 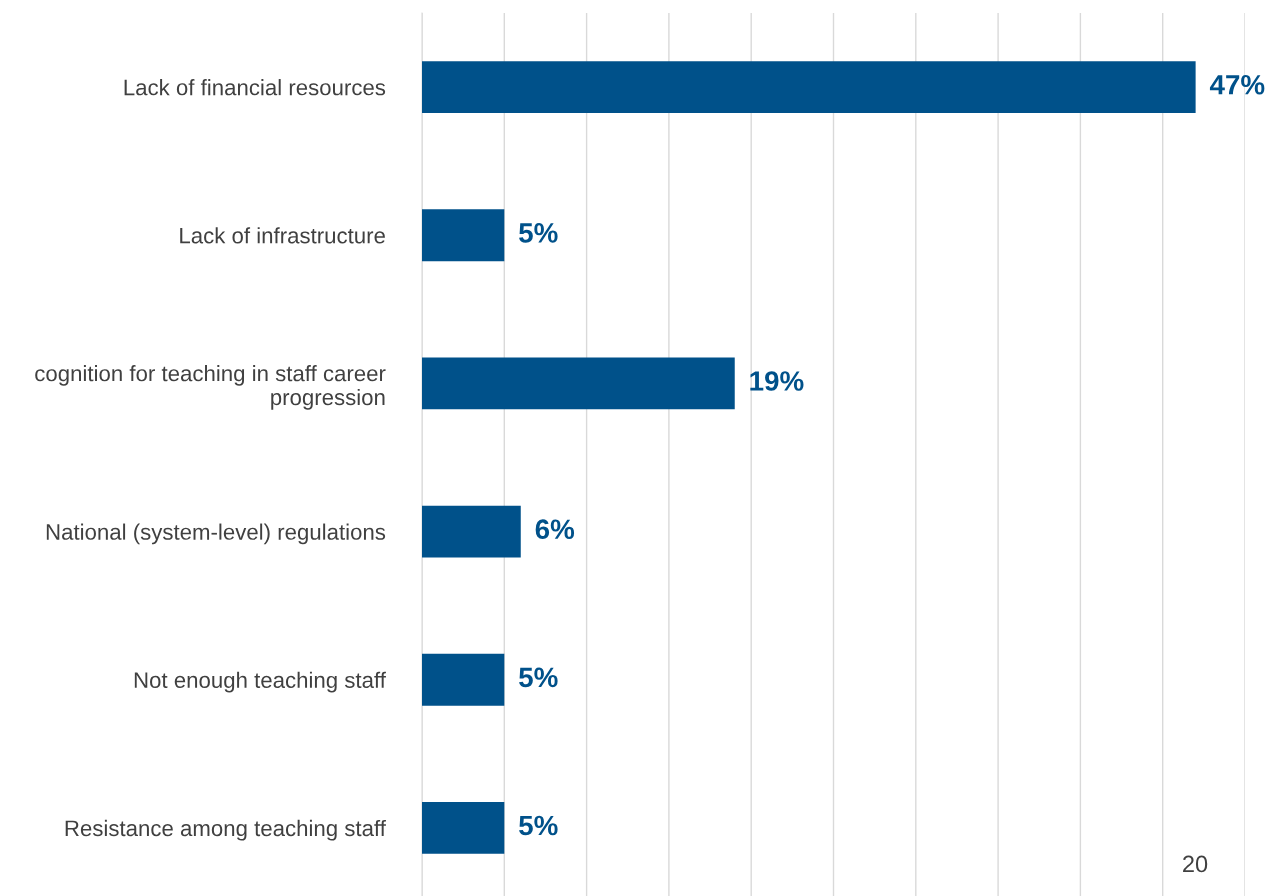 I want to click on y-tick-label: Not enough teaching staff, so click(x=260, y=682).